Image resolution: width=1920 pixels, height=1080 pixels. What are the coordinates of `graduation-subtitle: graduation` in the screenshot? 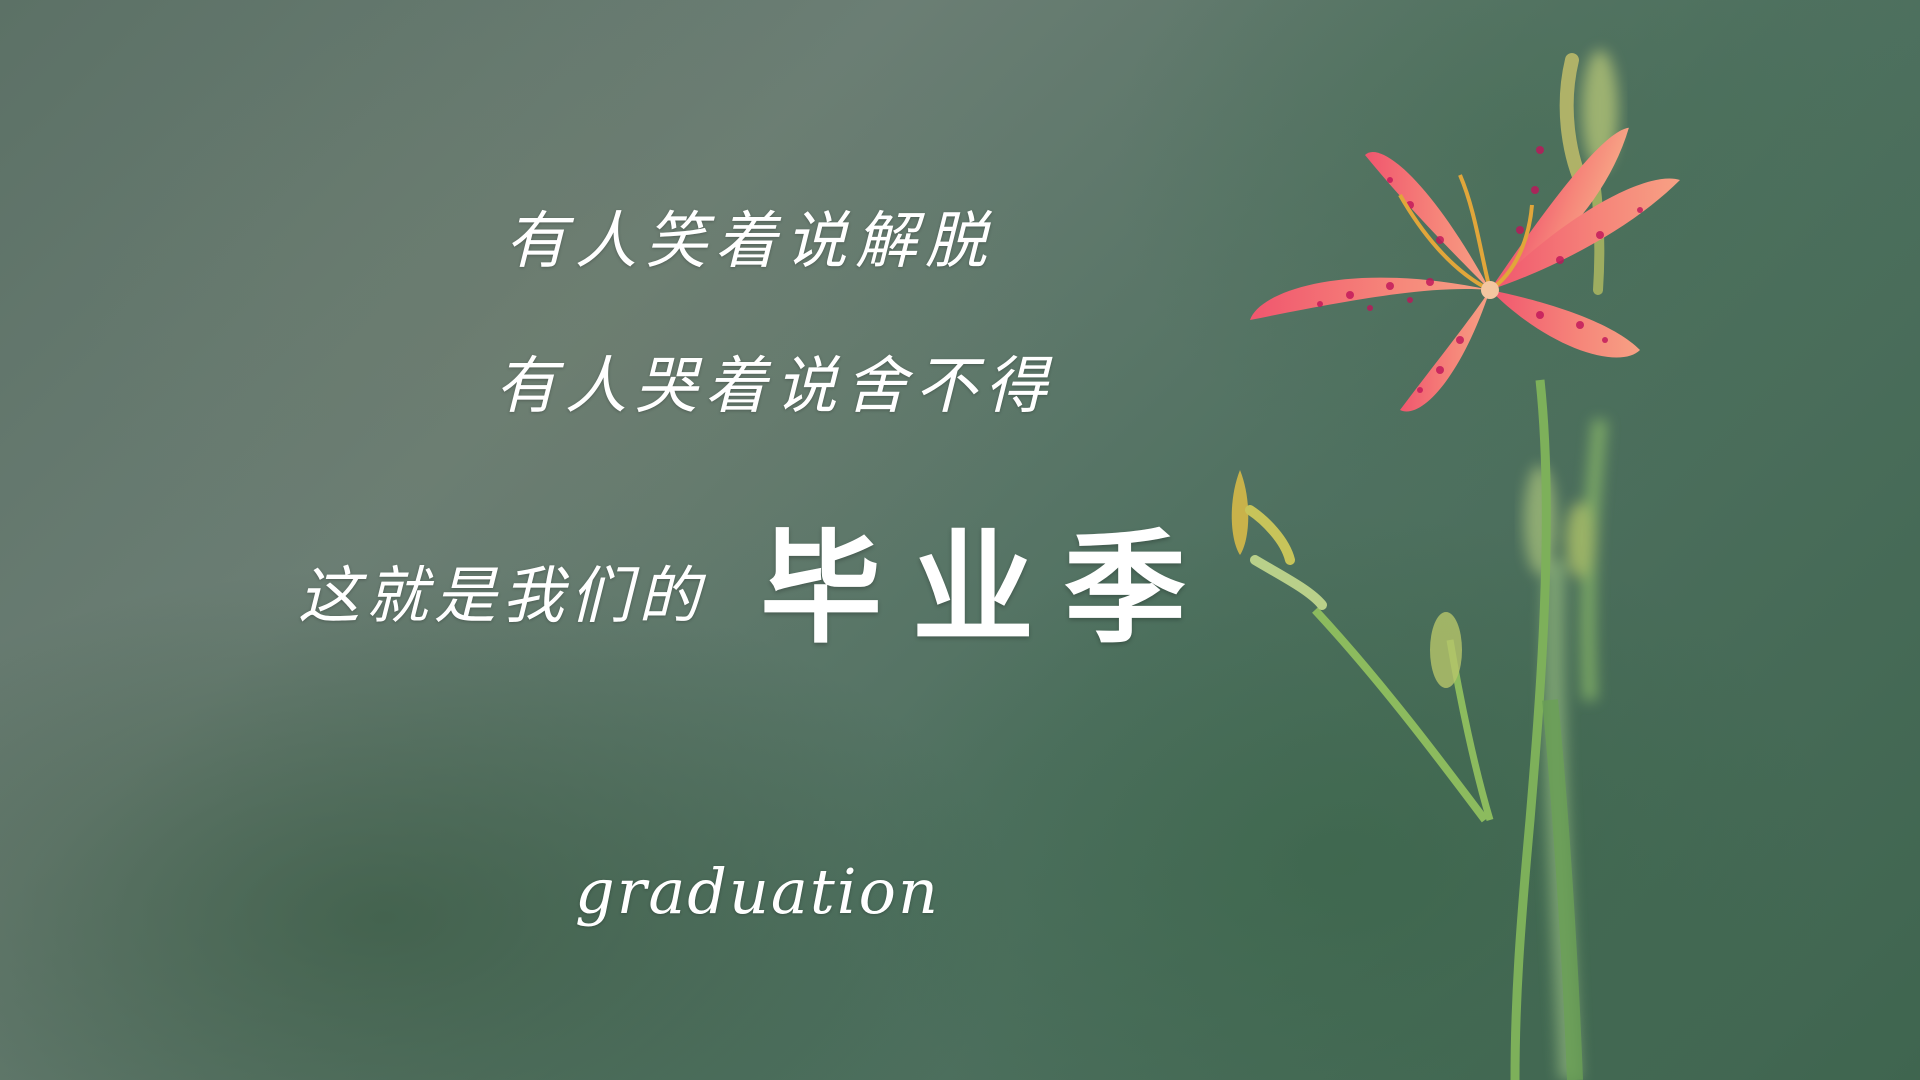 It's located at (757, 891).